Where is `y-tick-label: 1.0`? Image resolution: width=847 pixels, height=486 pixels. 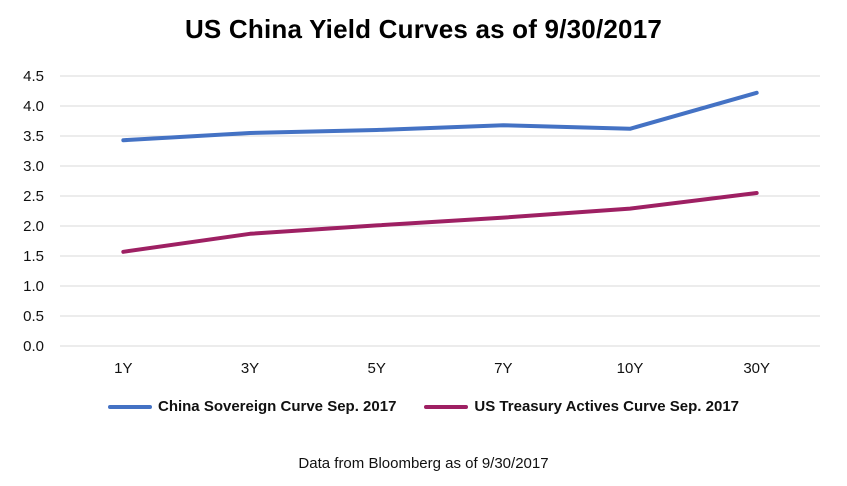 y-tick-label: 1.0 is located at coordinates (33, 286).